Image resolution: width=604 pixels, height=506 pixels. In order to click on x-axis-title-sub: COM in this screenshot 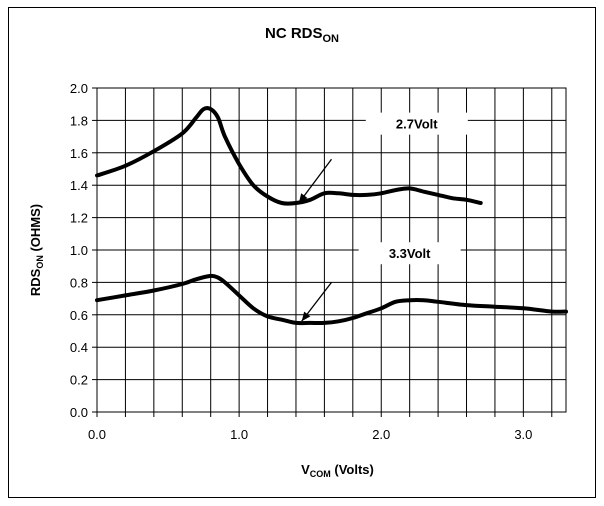, I will do `click(320, 474)`.